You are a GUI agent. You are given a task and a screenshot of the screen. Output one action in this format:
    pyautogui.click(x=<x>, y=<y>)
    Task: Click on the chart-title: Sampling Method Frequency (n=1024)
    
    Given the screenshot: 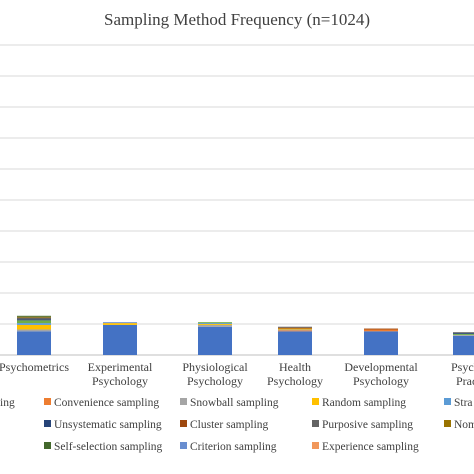 What is the action you would take?
    pyautogui.click(x=237, y=19)
    